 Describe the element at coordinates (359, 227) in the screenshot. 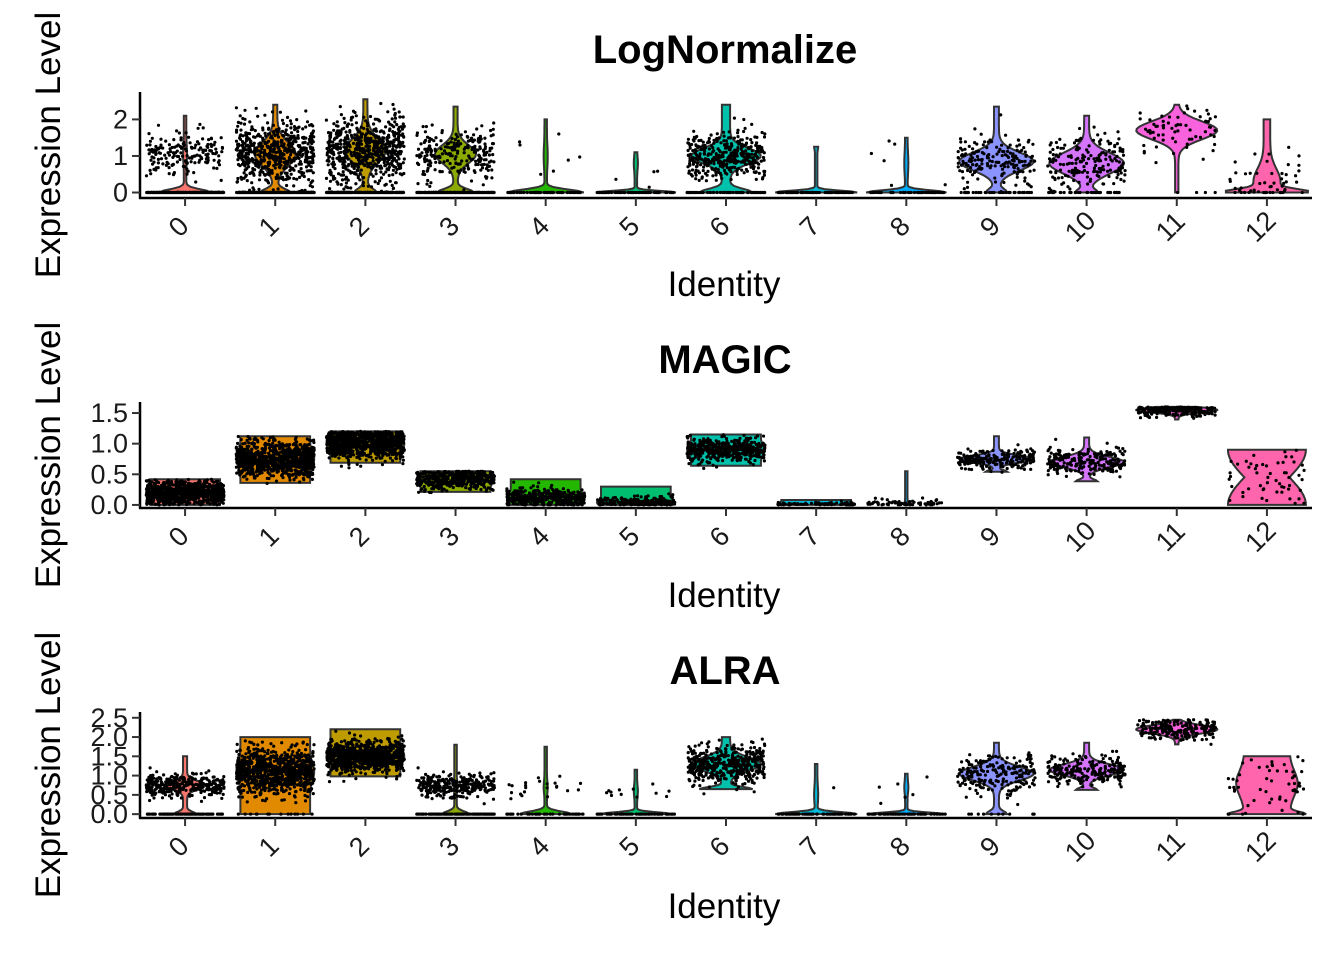

I see `x-tick-label: 2` at that location.